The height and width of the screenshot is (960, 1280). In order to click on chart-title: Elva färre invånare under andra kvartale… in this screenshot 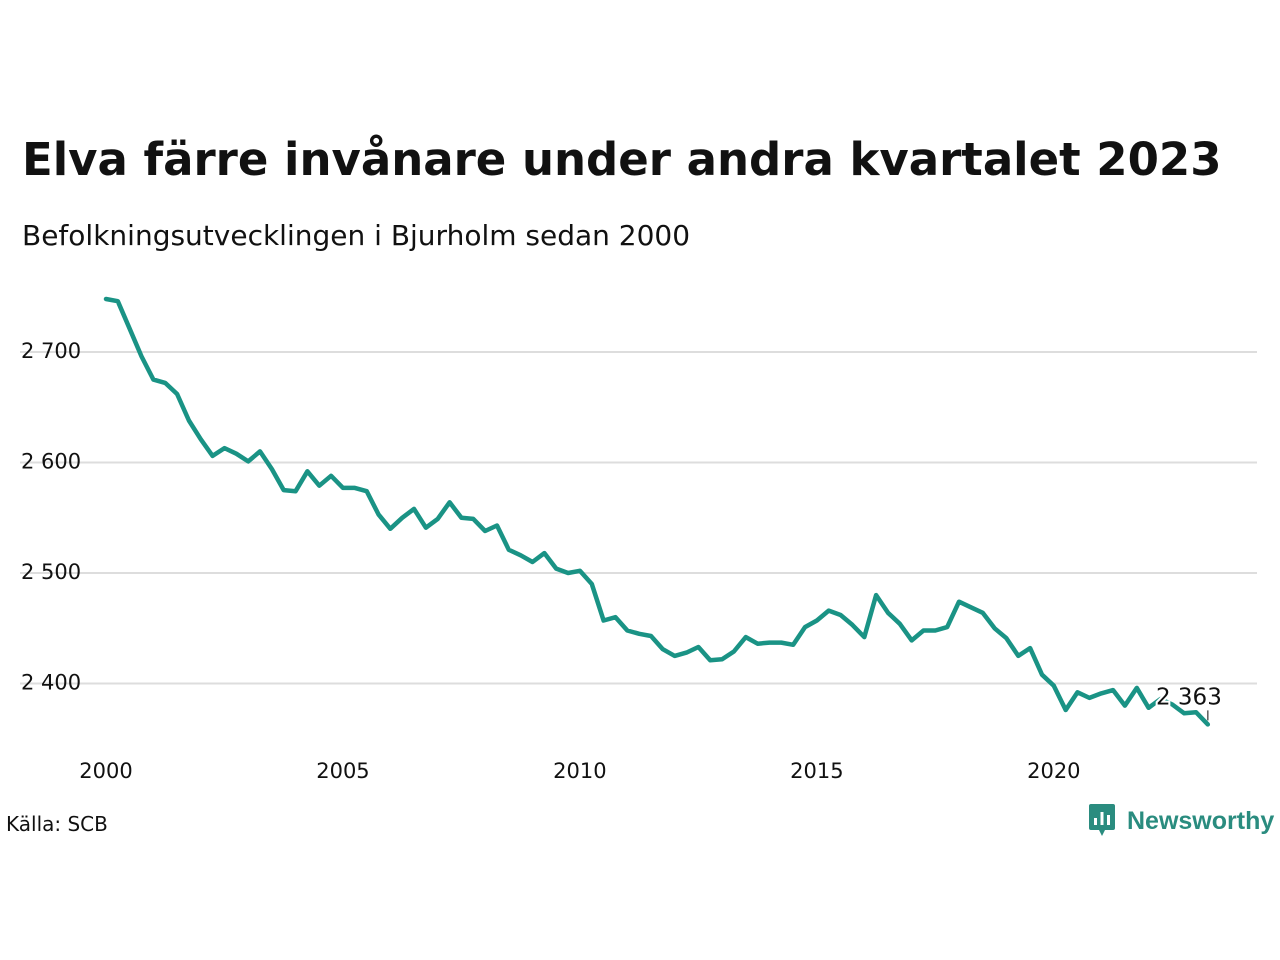, I will do `click(622, 159)`.